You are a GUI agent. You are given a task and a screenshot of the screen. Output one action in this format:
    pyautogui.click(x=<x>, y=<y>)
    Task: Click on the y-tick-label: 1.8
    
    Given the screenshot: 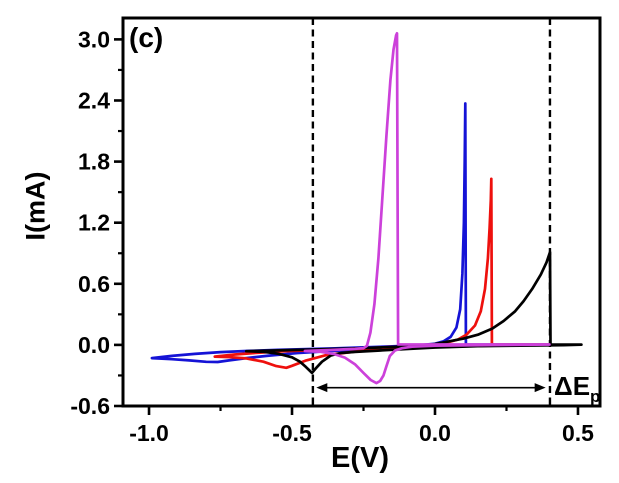 What is the action you would take?
    pyautogui.click(x=94, y=162)
    